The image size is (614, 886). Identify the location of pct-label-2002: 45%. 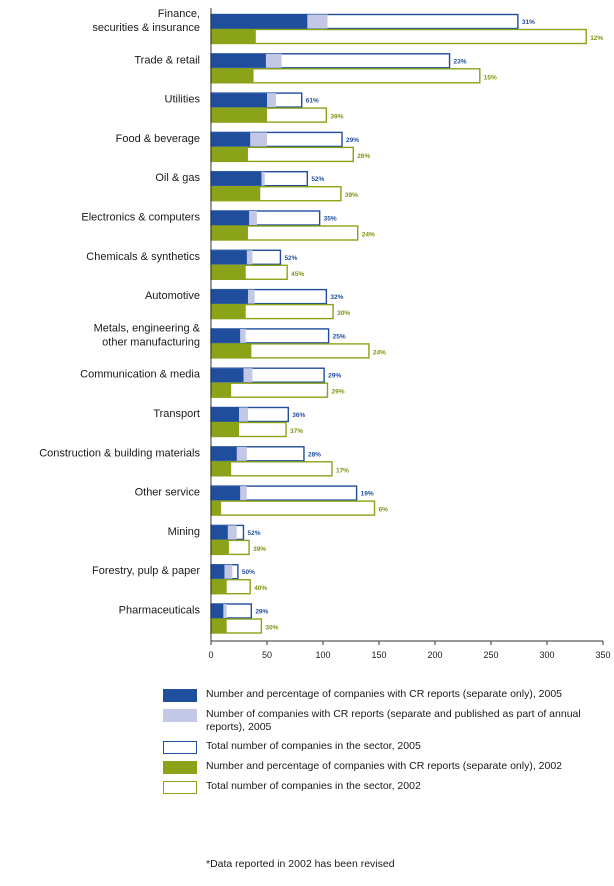
(297, 274).